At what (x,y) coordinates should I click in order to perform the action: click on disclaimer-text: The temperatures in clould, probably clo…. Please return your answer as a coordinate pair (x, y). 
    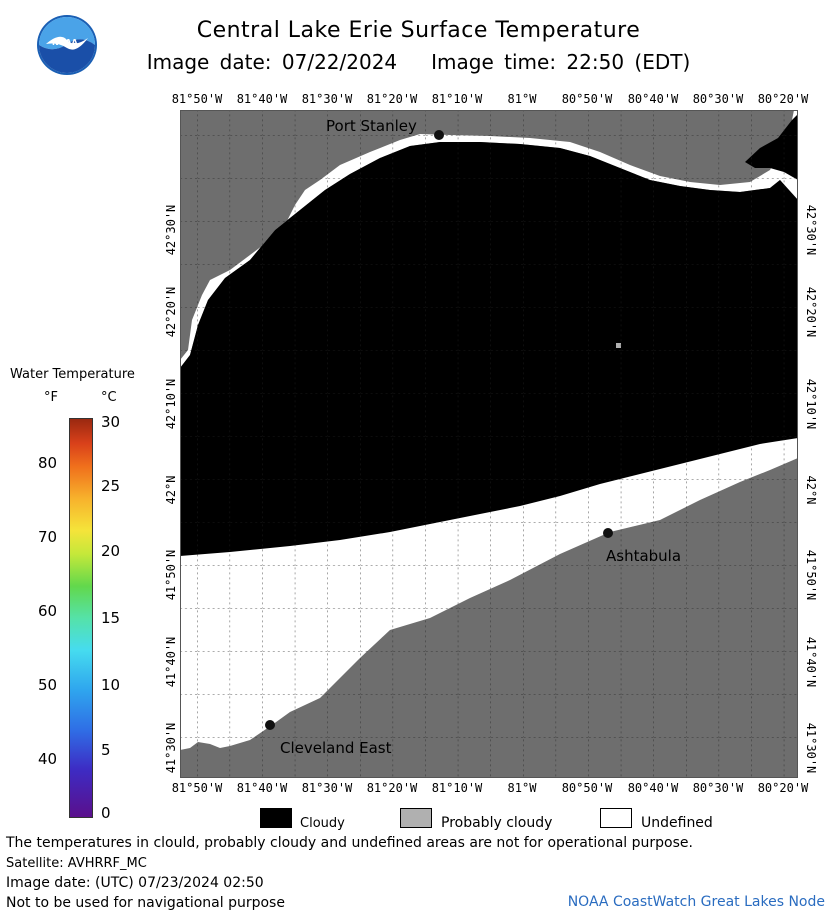
    Looking at the image, I should click on (349, 843).